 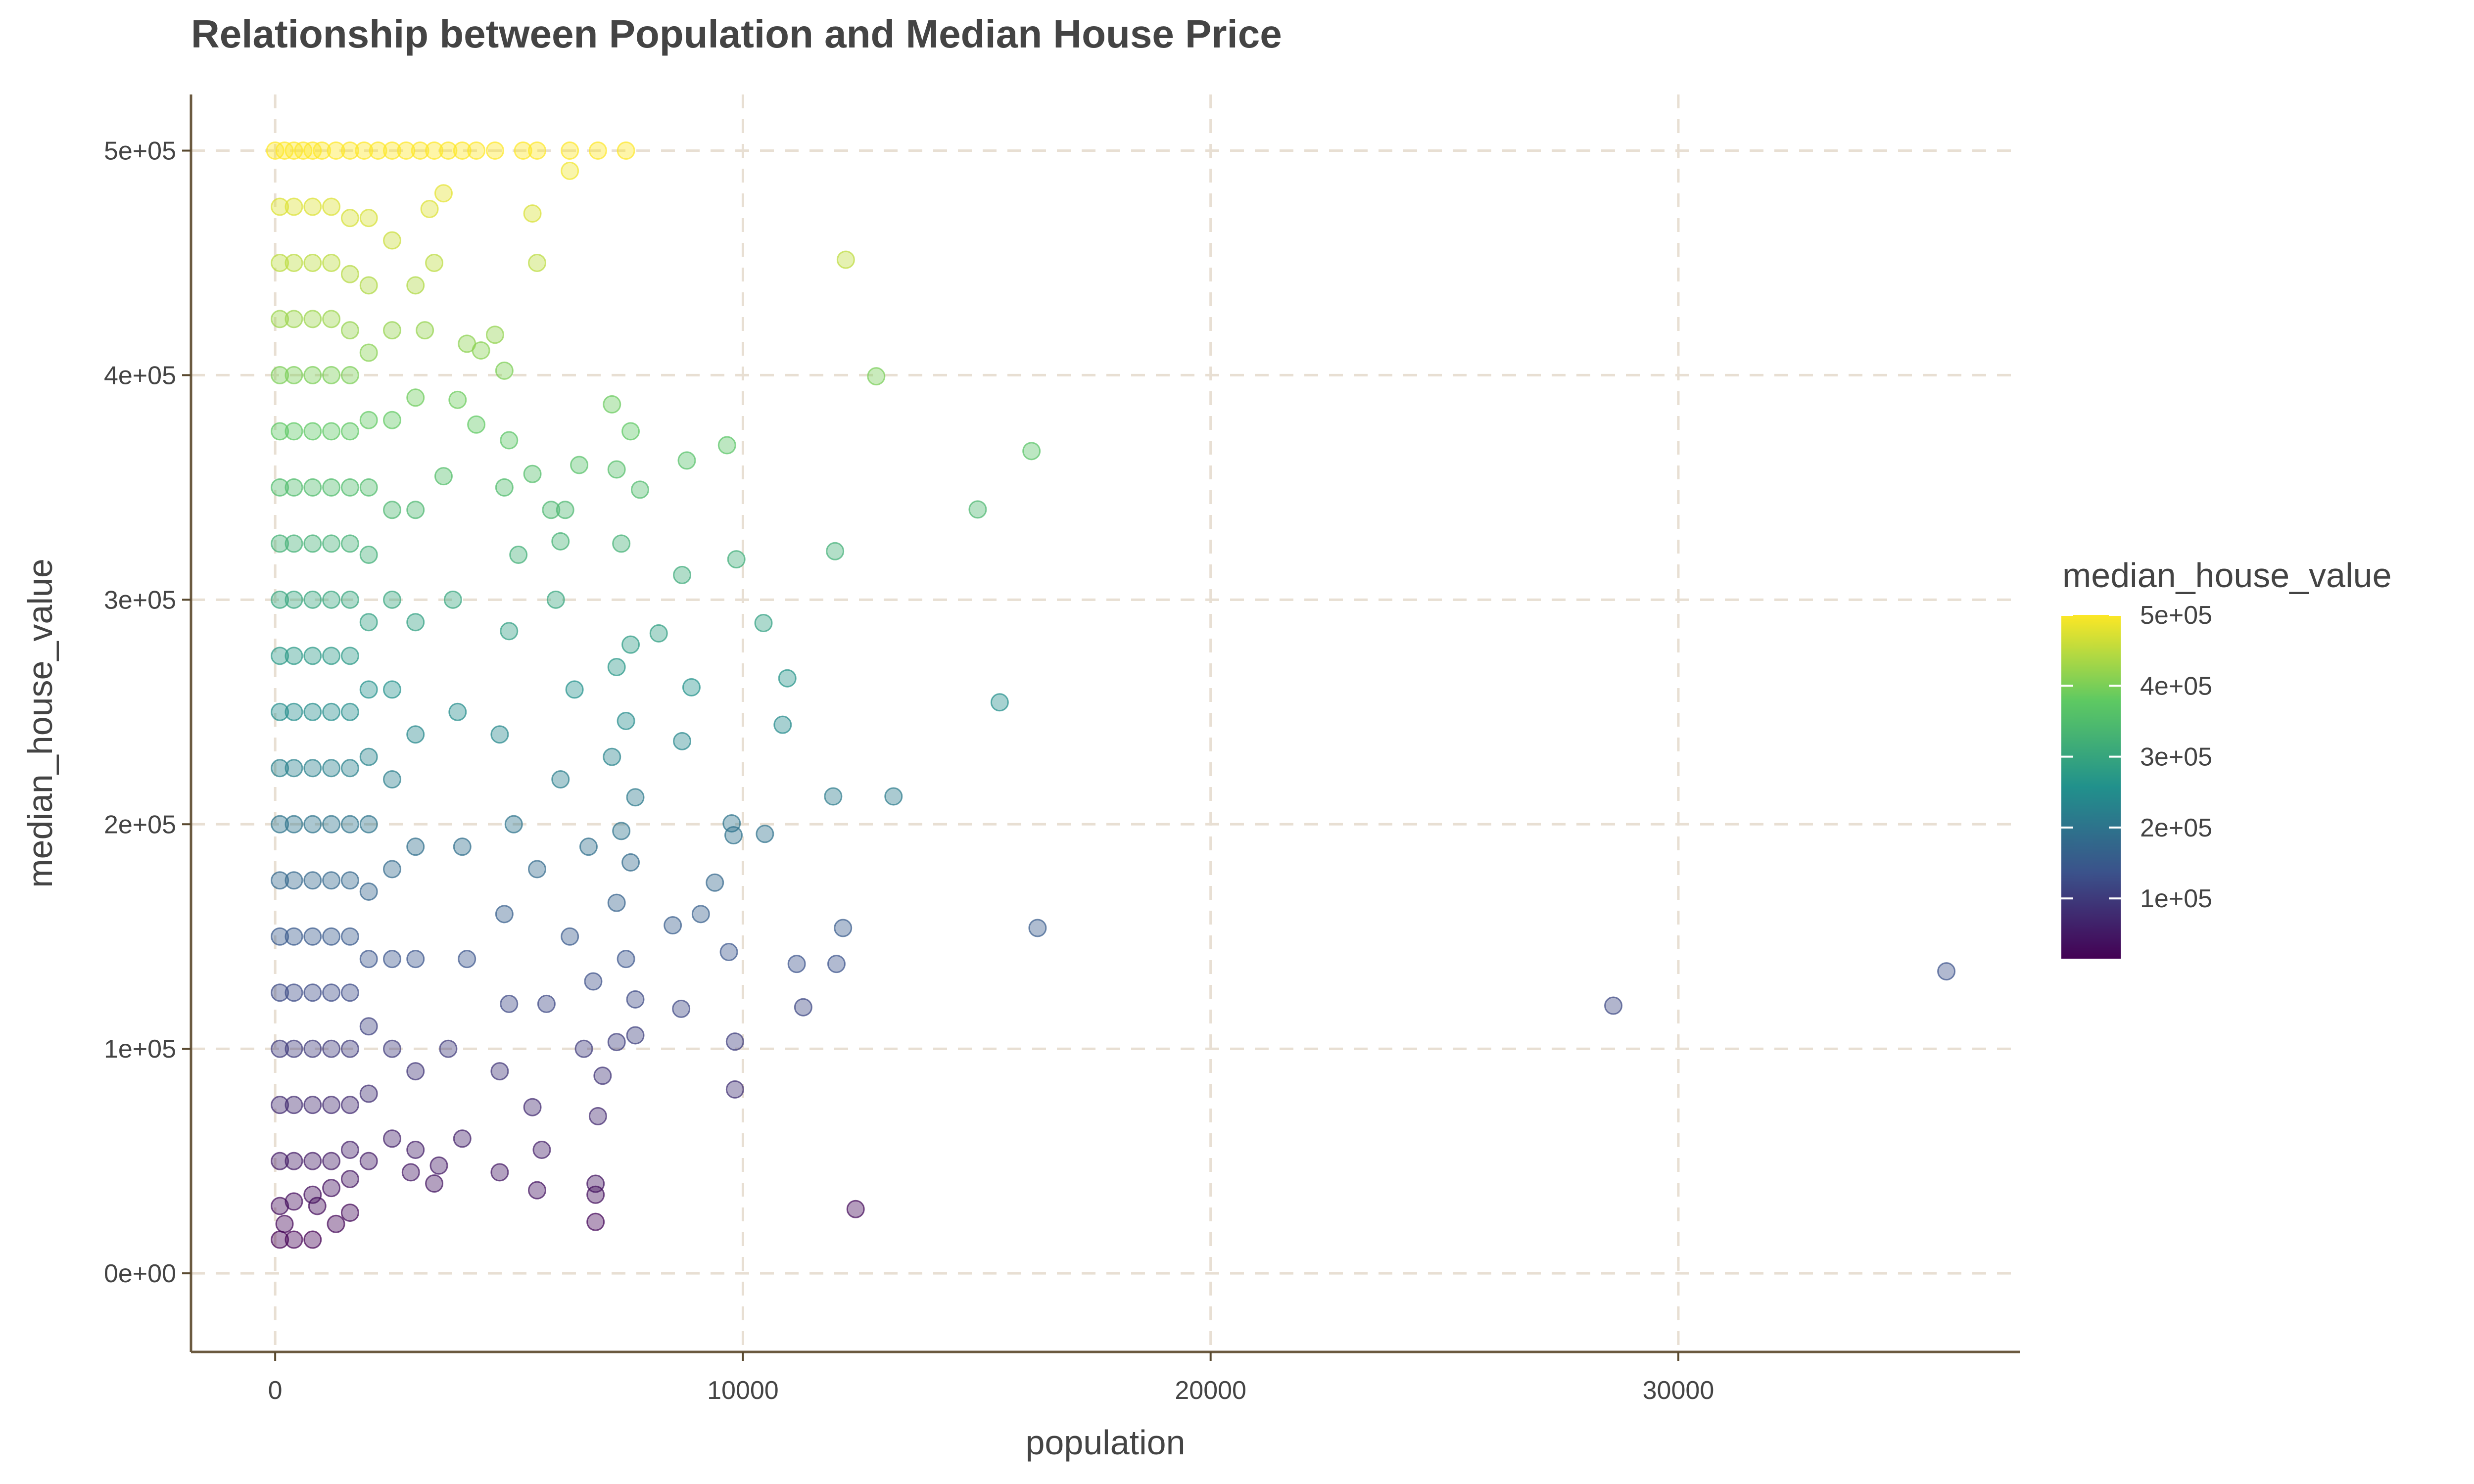 I want to click on x-axis-title: population, so click(x=1105, y=1442).